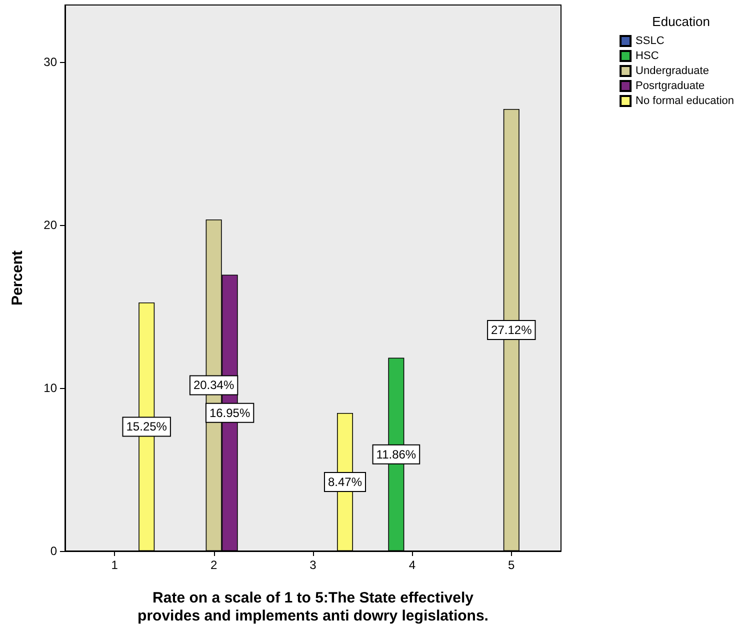 This screenshot has height=633, width=741. I want to click on y-tick-label: 10, so click(51, 388).